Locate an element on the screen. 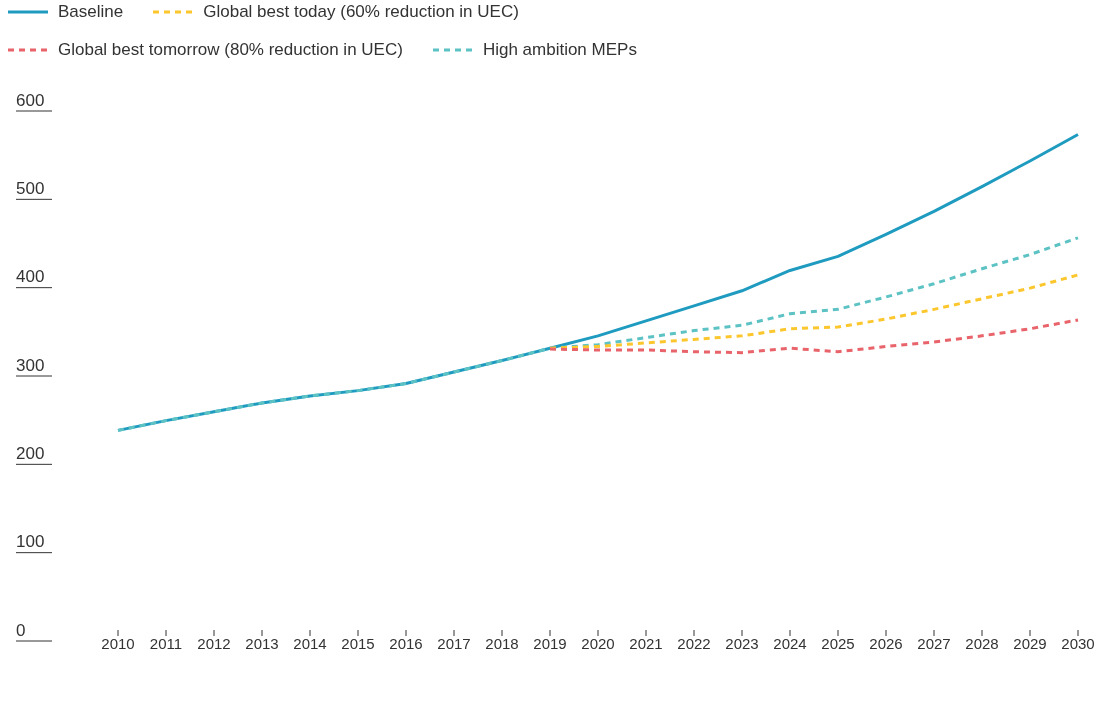 Image resolution: width=1112 pixels, height=717 pixels. x-tick-label: 2015 is located at coordinates (358, 643).